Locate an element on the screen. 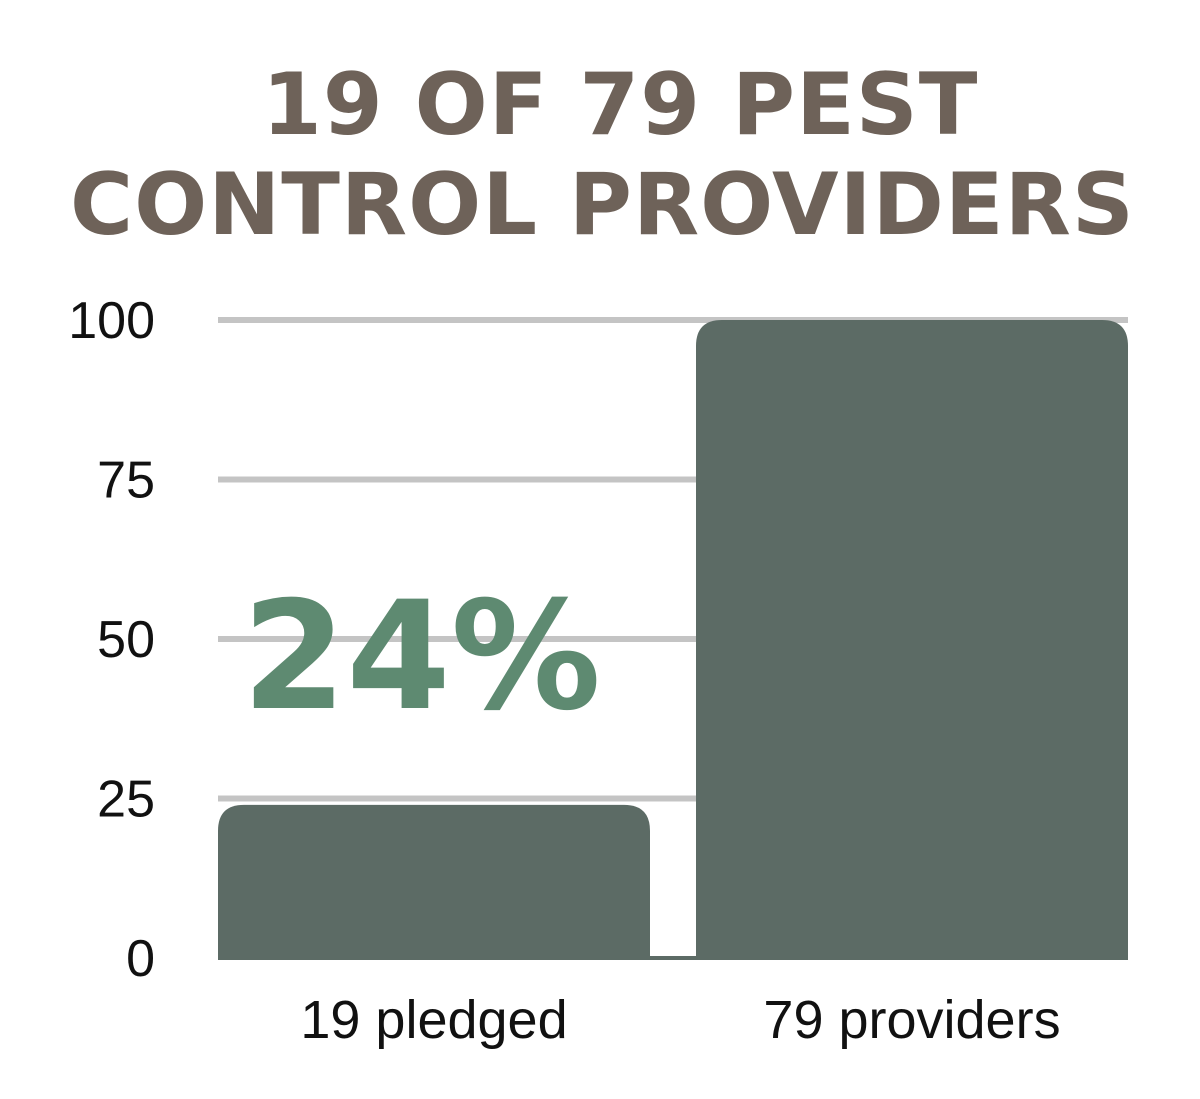 The image size is (1200, 1099). y-tick-label-0: 0 is located at coordinates (140, 959).